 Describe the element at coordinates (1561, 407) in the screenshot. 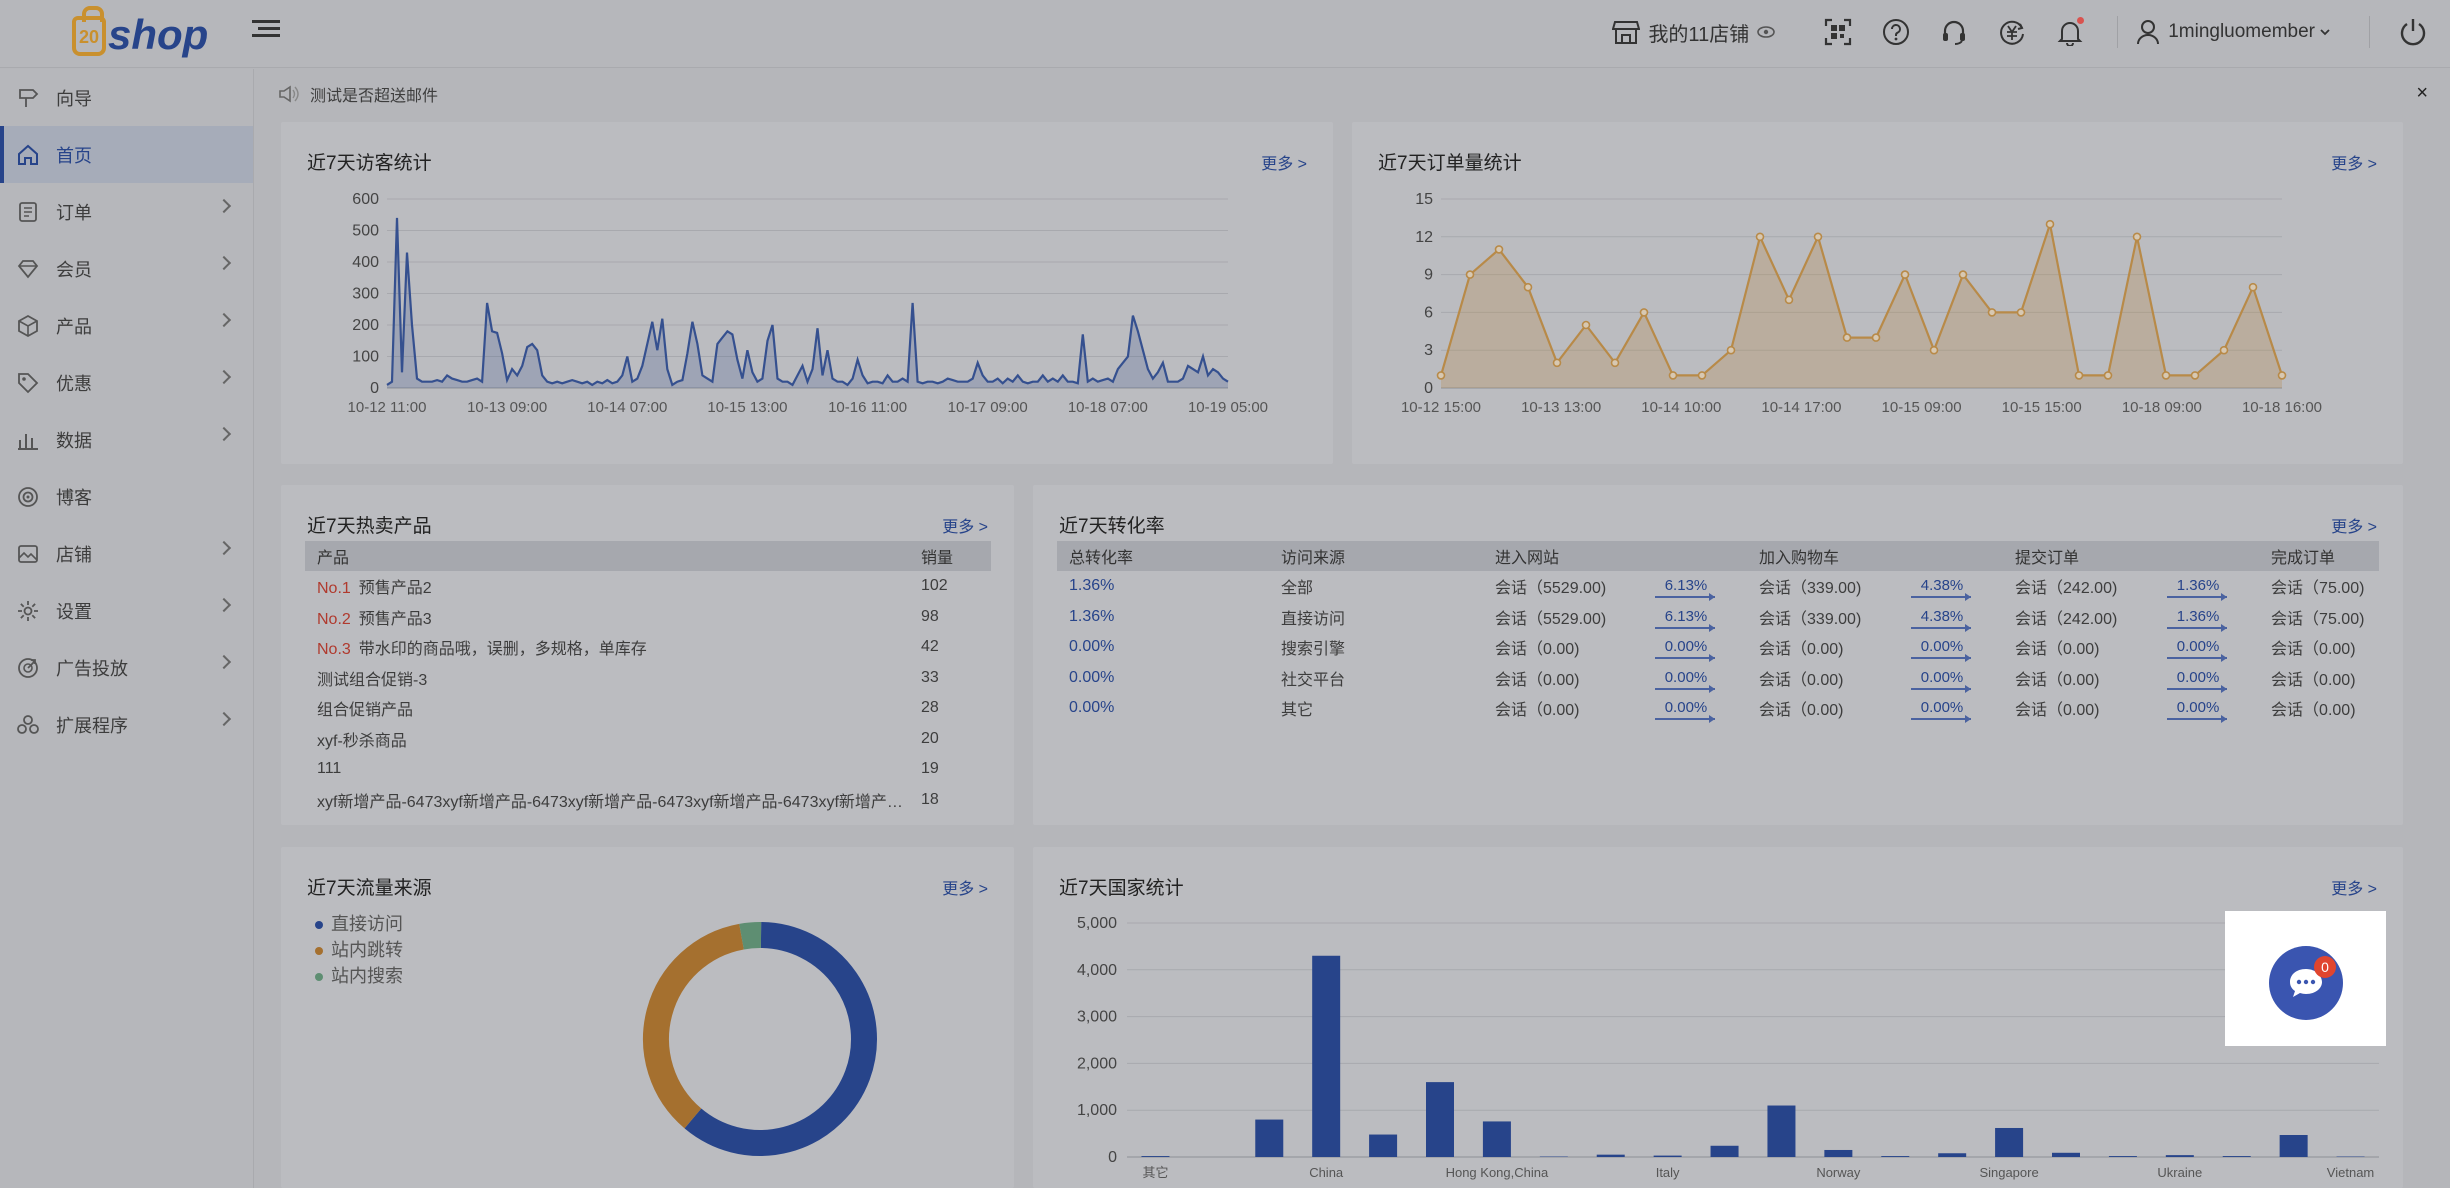

I see `x-tick-label: 10-13 13:00` at that location.